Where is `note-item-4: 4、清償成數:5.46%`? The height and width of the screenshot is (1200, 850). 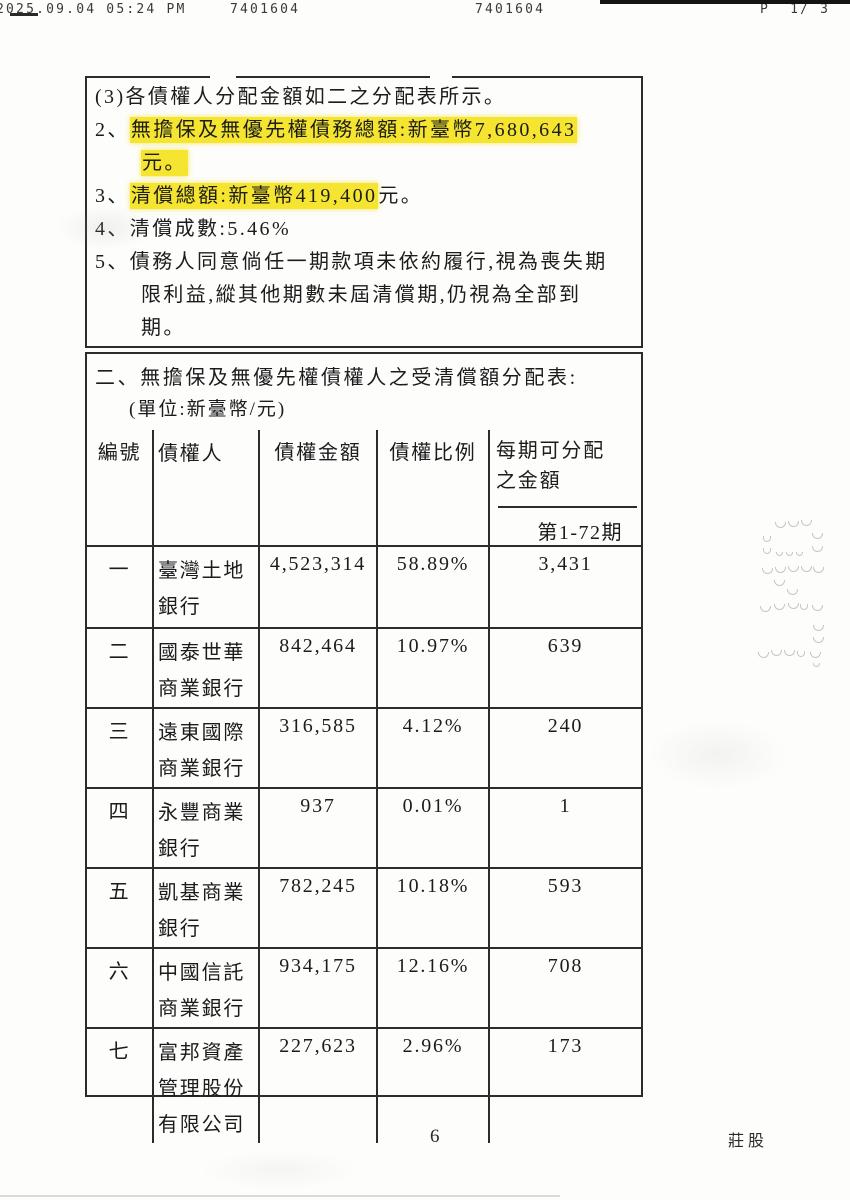
note-item-4: 4、清償成數:5.46% is located at coordinates (193, 229).